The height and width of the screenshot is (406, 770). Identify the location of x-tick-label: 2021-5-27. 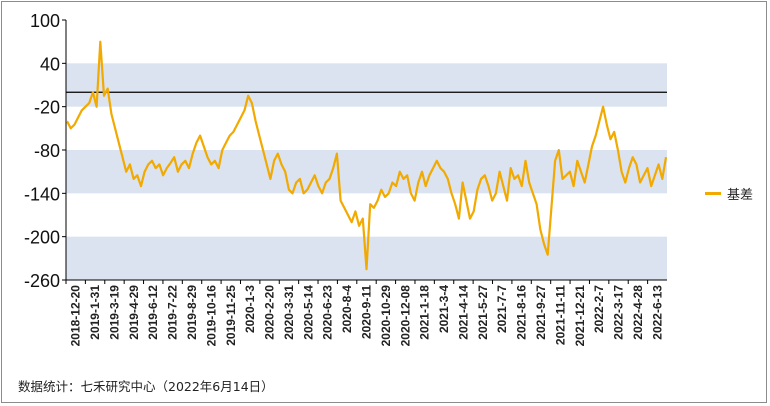
(483, 312).